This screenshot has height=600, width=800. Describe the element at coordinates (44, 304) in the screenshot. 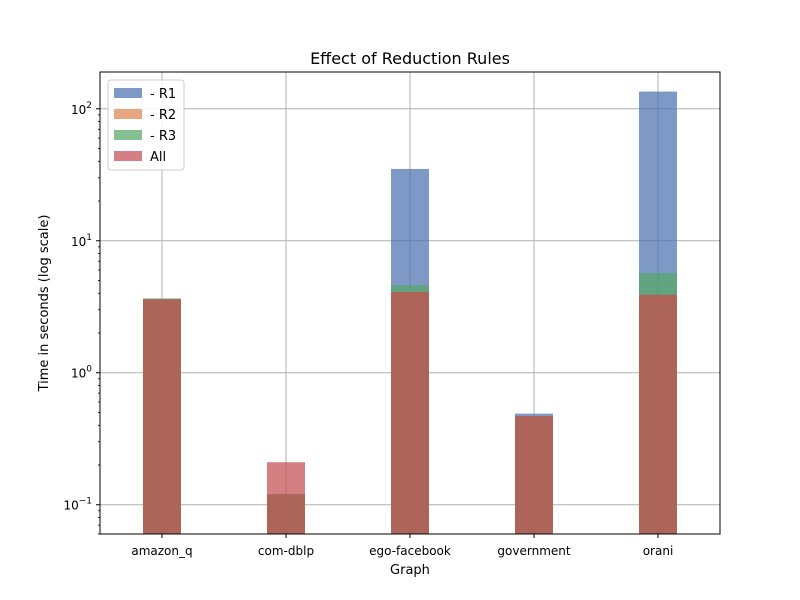

I see `y-axis-label: Time in seconds (log scale)` at that location.